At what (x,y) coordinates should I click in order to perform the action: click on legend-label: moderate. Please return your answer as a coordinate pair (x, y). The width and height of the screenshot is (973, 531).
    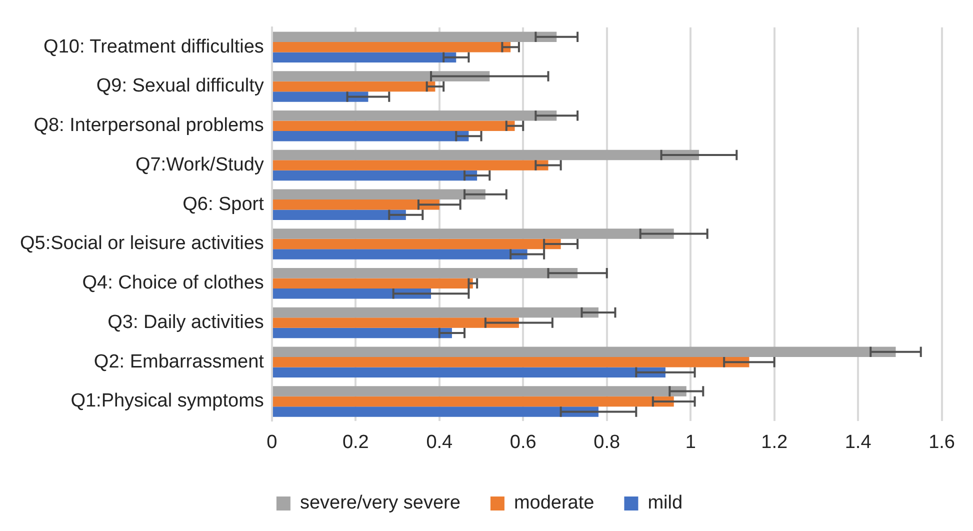
    Looking at the image, I should click on (554, 503).